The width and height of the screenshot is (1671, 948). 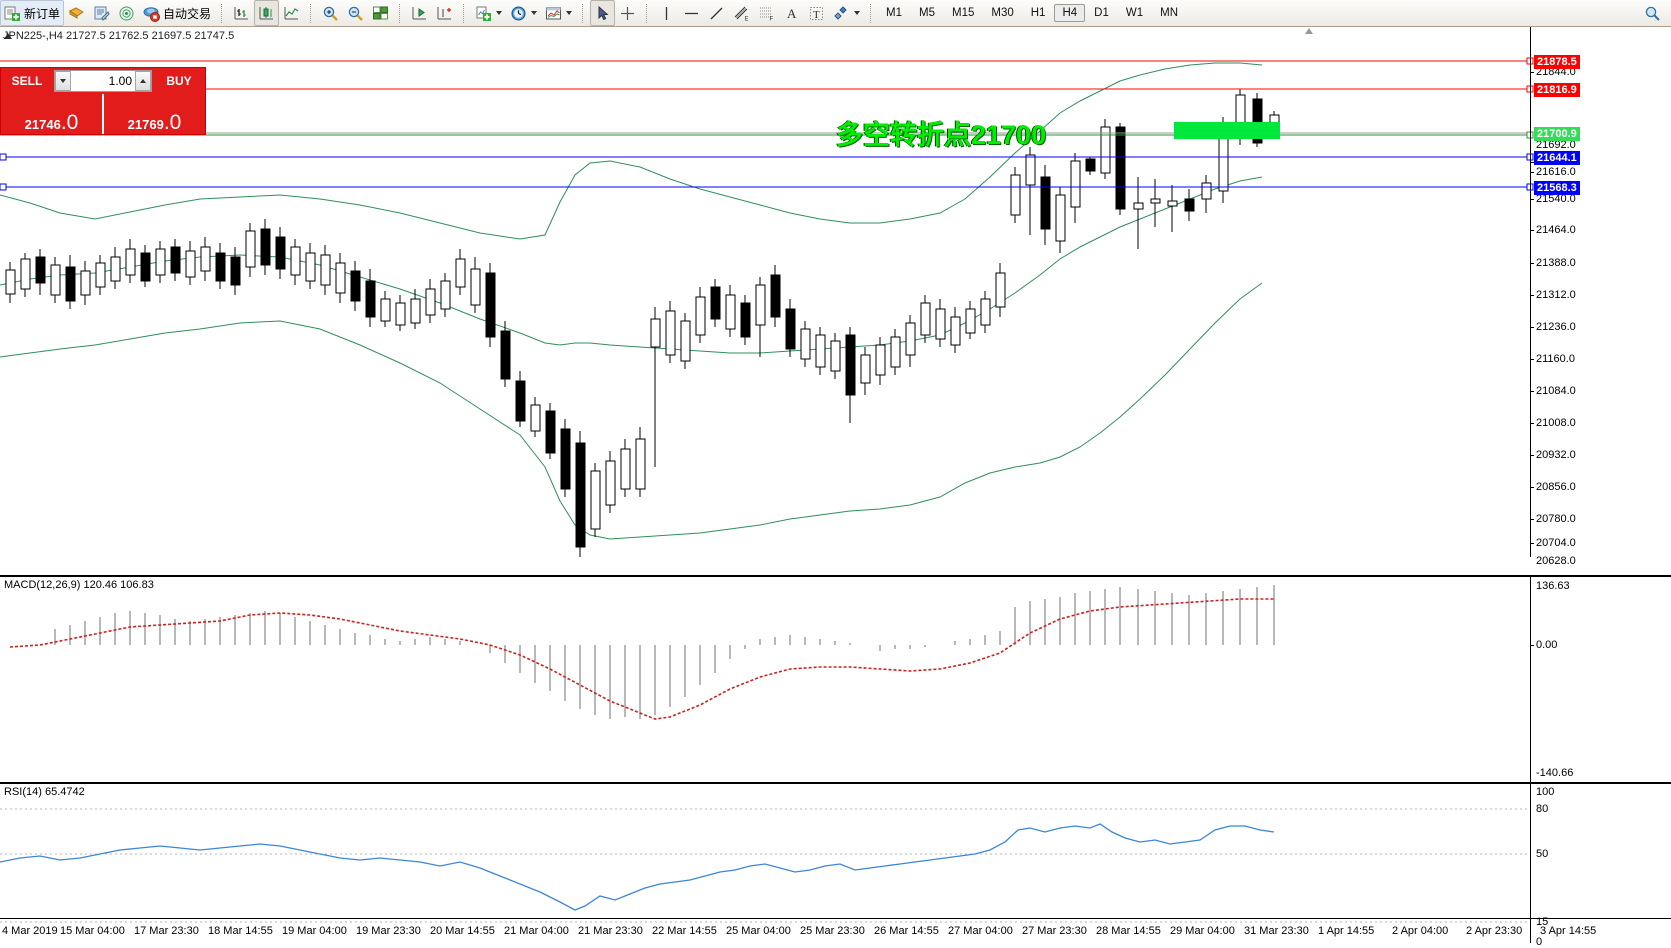 What do you see at coordinates (1556, 519) in the screenshot?
I see `price-tick: 20780.0` at bounding box center [1556, 519].